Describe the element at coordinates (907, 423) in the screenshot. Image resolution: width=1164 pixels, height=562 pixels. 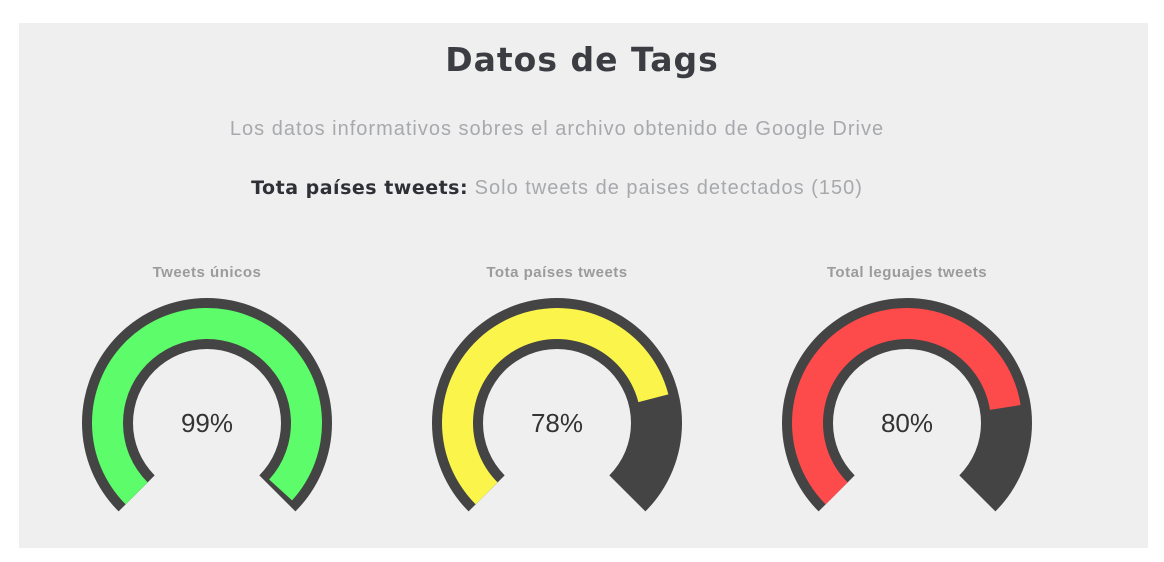
I see `gauge-value-label: 80%` at that location.